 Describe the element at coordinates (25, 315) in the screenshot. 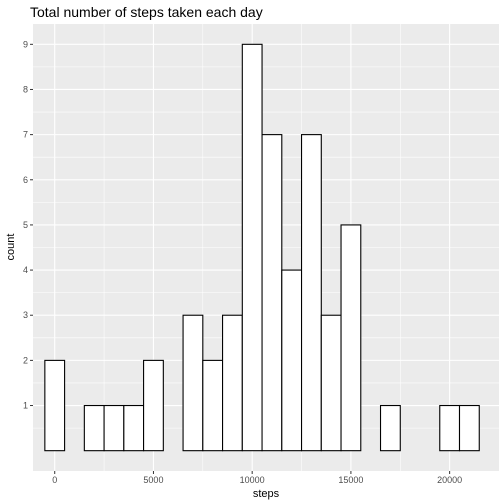

I see `y-tick-label: 3` at that location.